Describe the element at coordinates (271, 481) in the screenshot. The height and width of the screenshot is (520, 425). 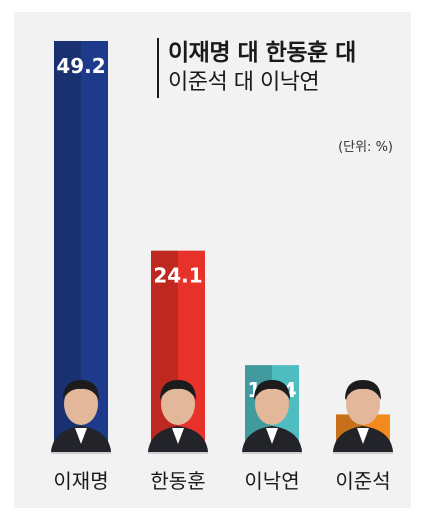
I see `category-label: 이낙연` at that location.